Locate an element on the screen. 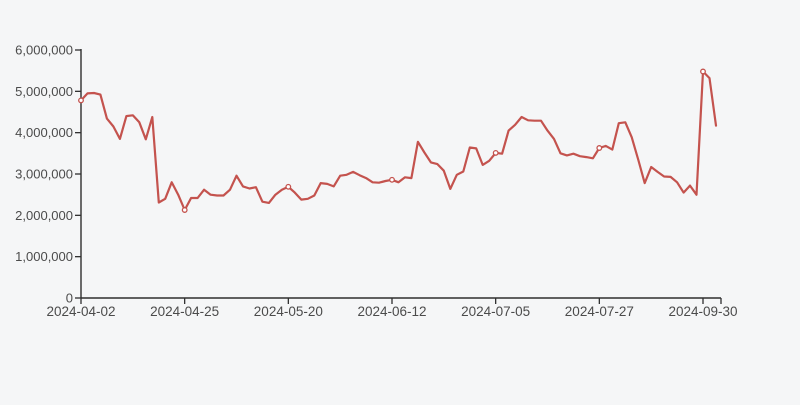 This screenshot has height=405, width=800. y-tick-label: 6,000,000 is located at coordinates (44, 50).